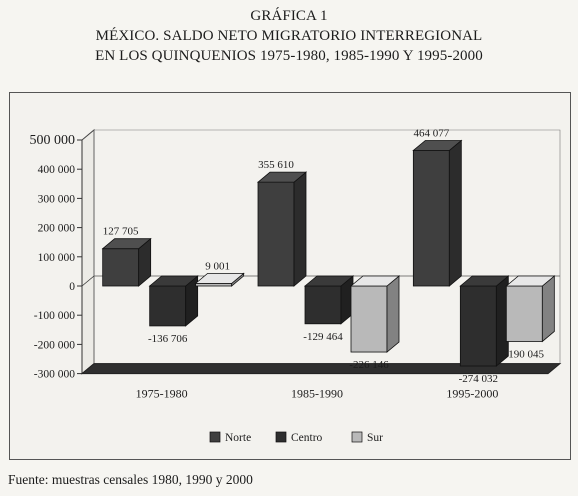  What do you see at coordinates (57, 258) in the screenshot?
I see `y-tick-label: 100 000` at bounding box center [57, 258].